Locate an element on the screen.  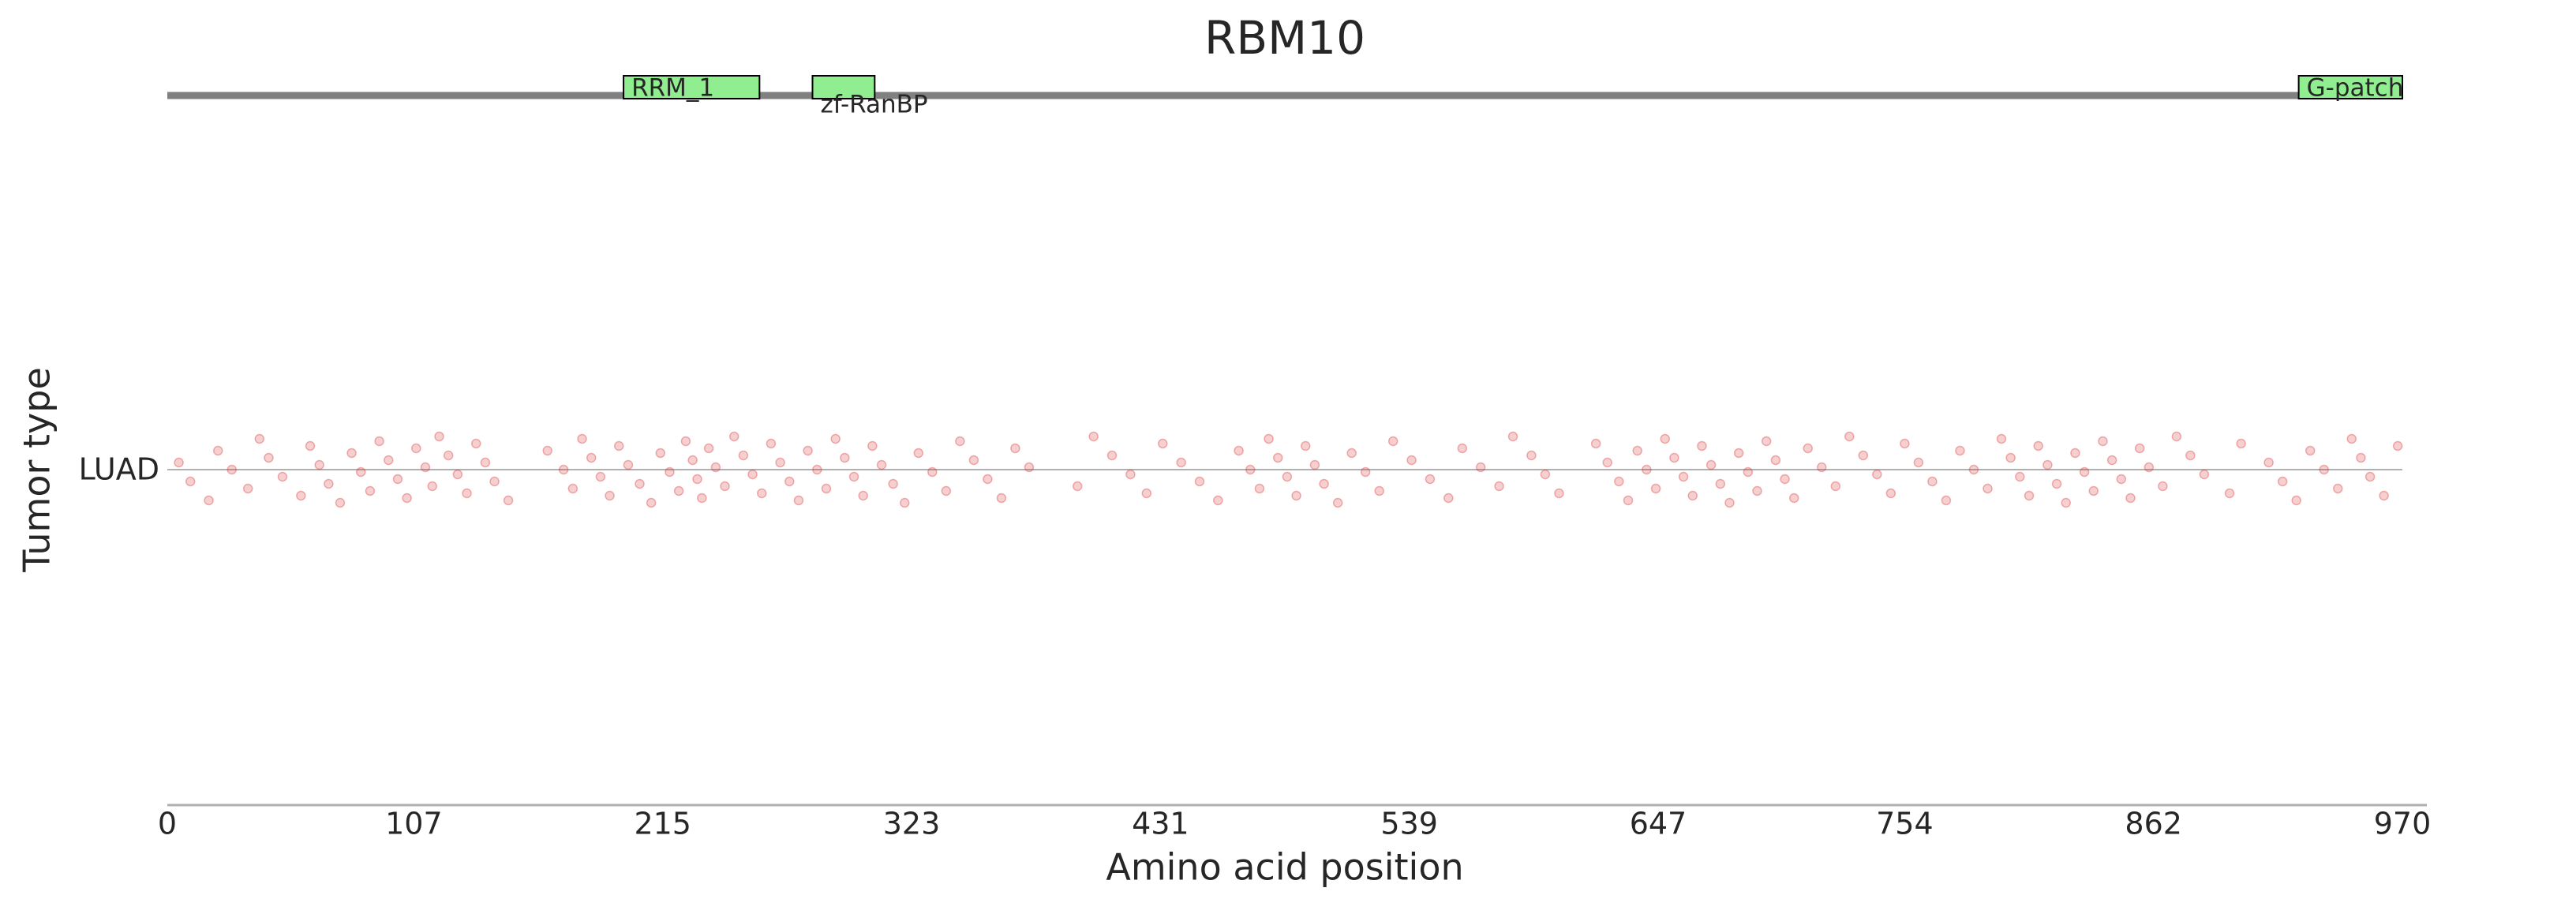
chart-title: RBM10 is located at coordinates (1284, 38).